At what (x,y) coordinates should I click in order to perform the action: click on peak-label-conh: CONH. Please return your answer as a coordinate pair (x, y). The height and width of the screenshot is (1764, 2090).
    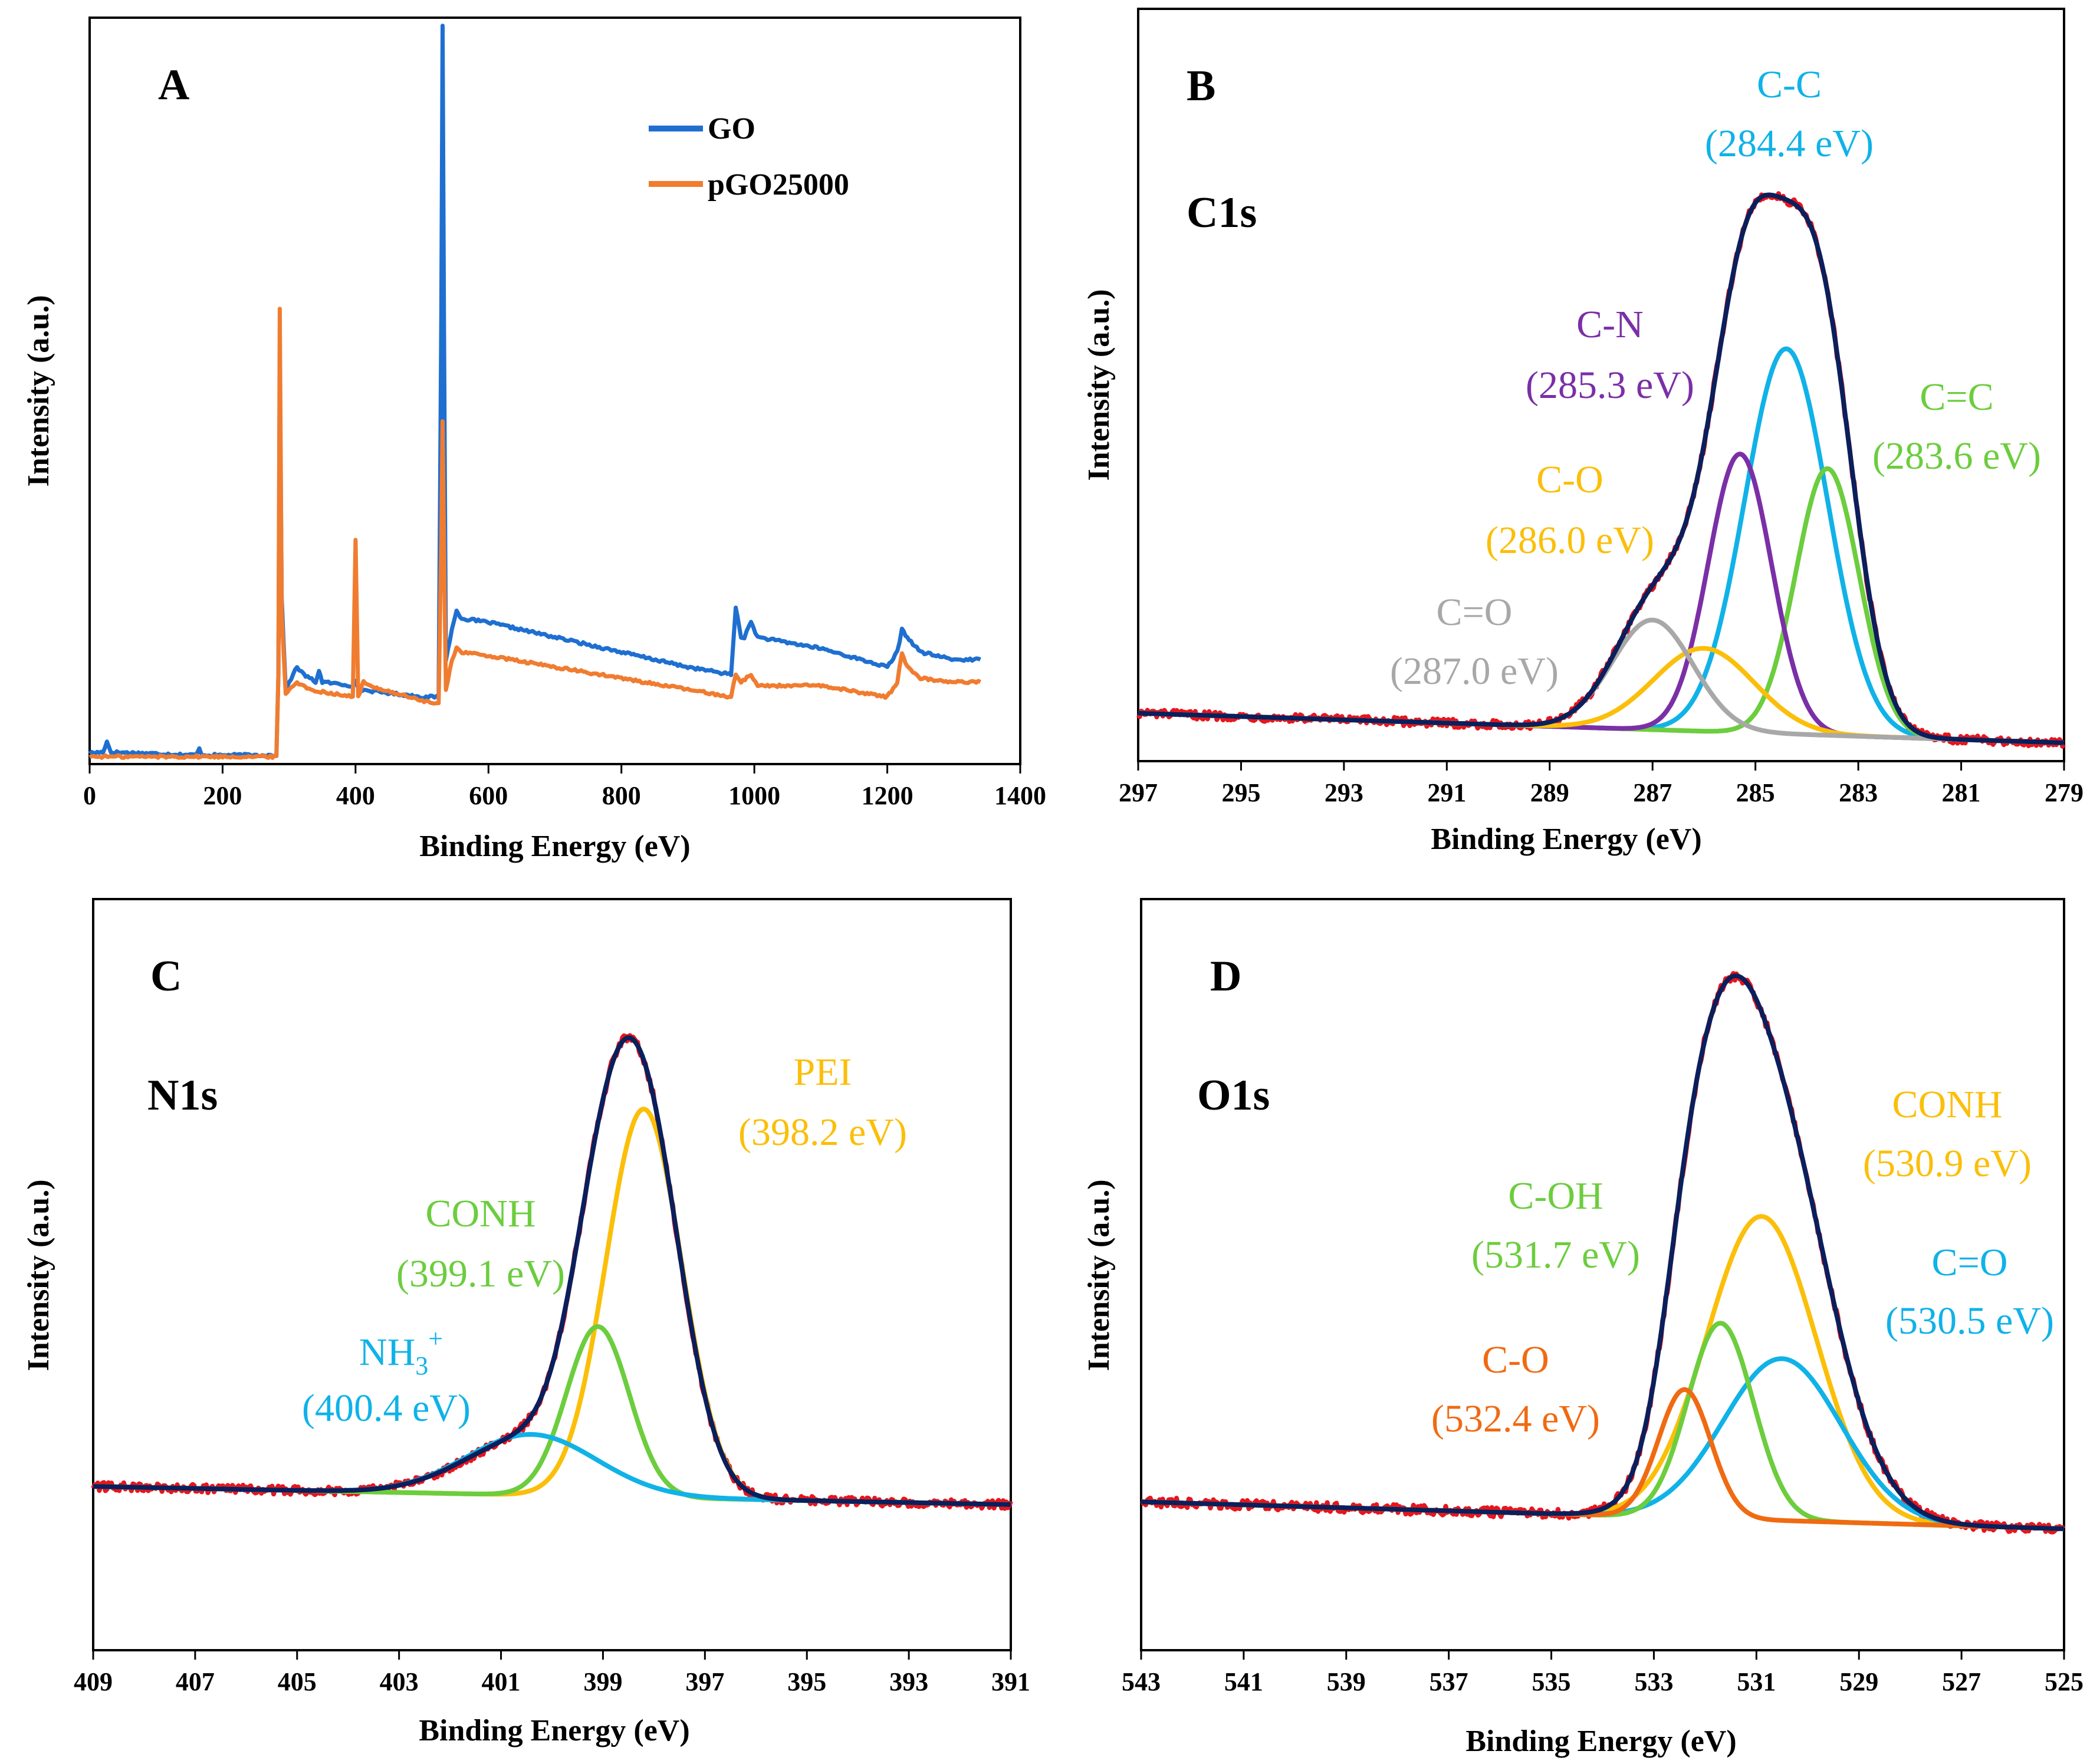
    Looking at the image, I should click on (480, 1213).